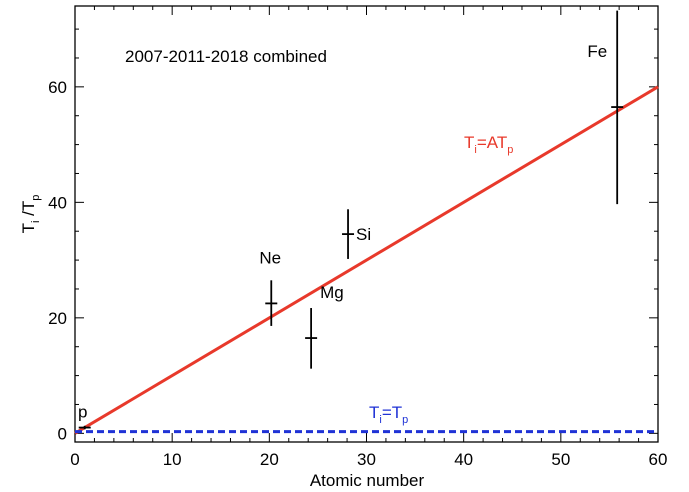 The width and height of the screenshot is (689, 492). I want to click on y-axis-label-main: T, so click(28, 228).